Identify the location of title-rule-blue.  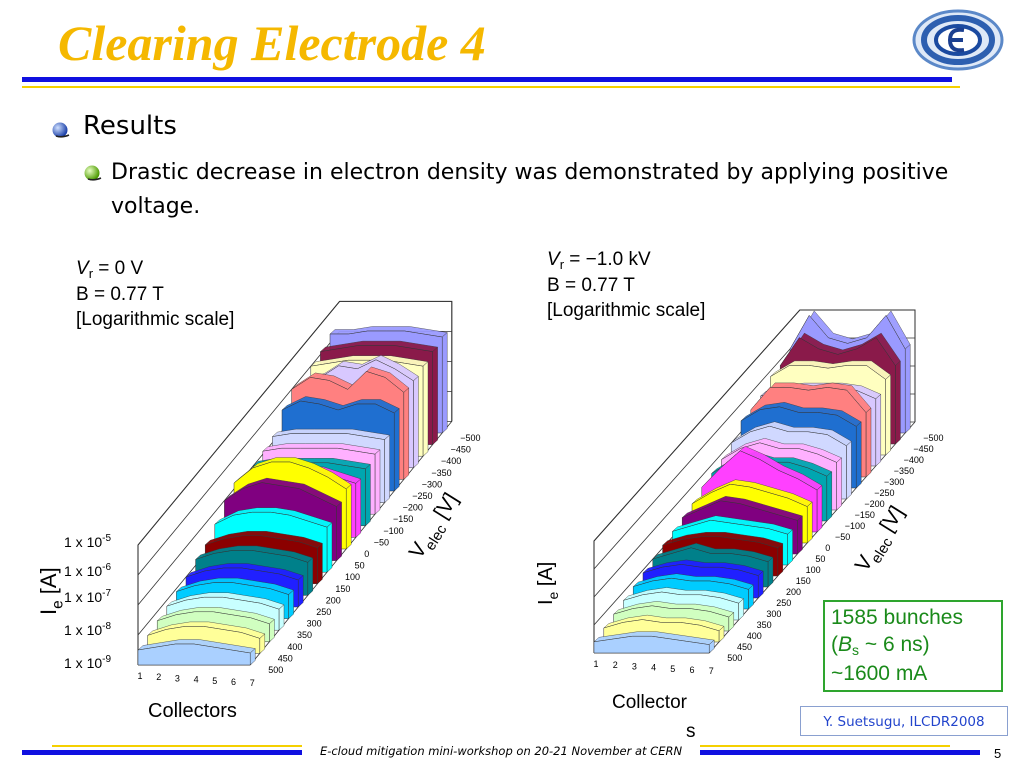
(487, 79).